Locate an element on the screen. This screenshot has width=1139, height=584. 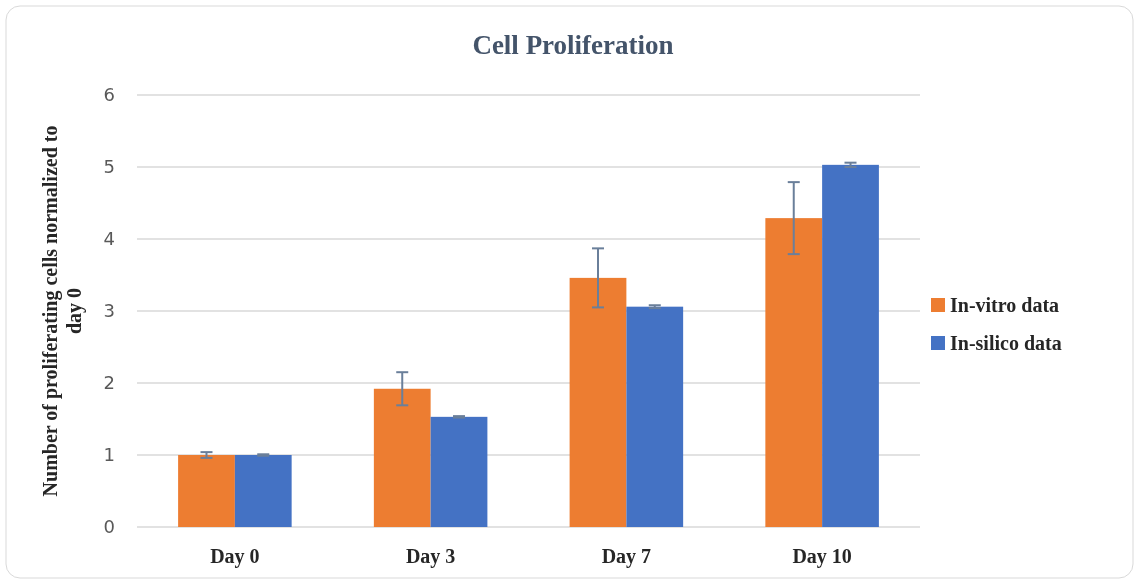
x-tick-label: Day 3 is located at coordinates (430, 556).